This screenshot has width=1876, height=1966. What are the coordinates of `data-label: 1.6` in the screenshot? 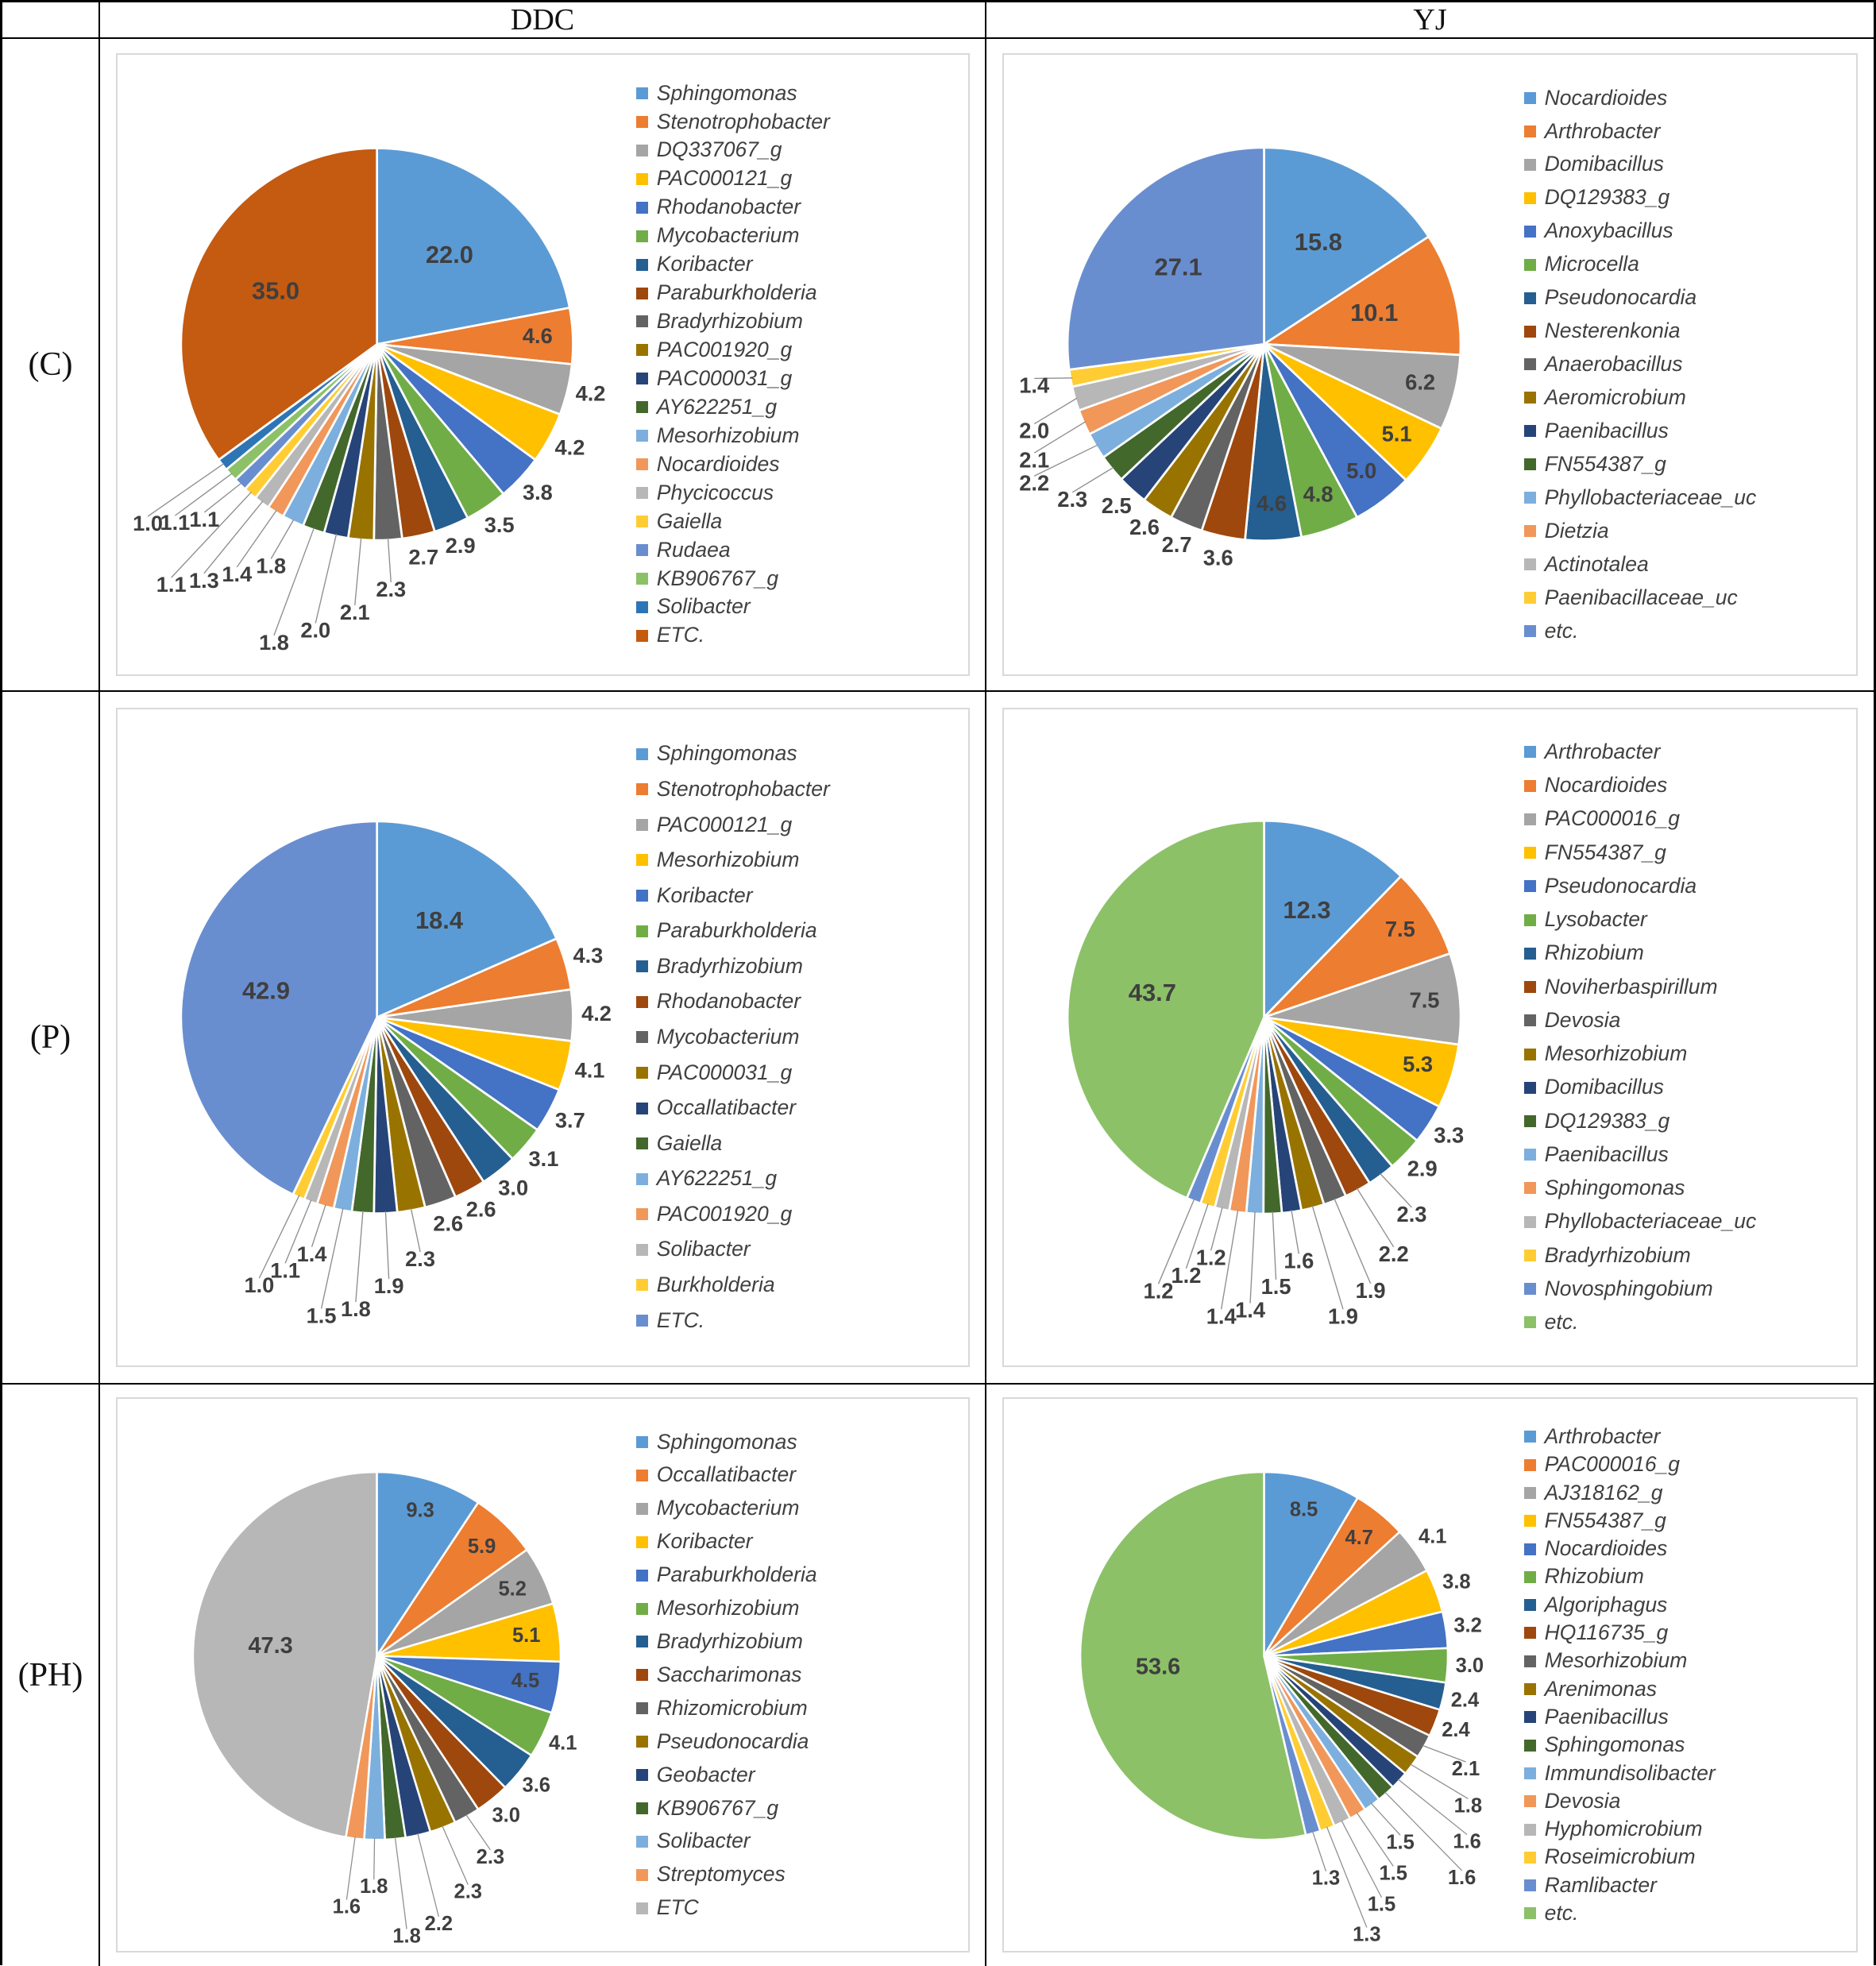 It's located at (1461, 1878).